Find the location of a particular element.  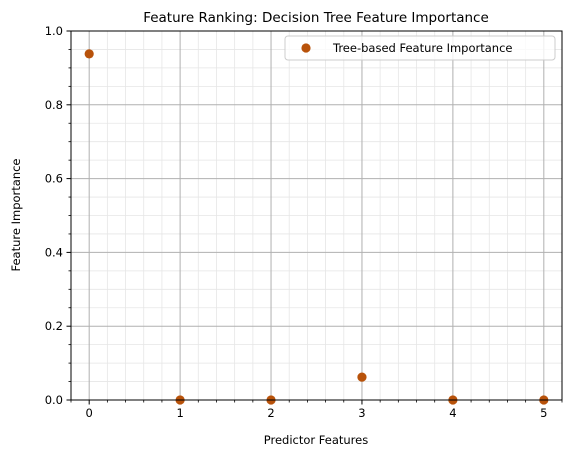

x-tick-label: 3 is located at coordinates (361, 413).